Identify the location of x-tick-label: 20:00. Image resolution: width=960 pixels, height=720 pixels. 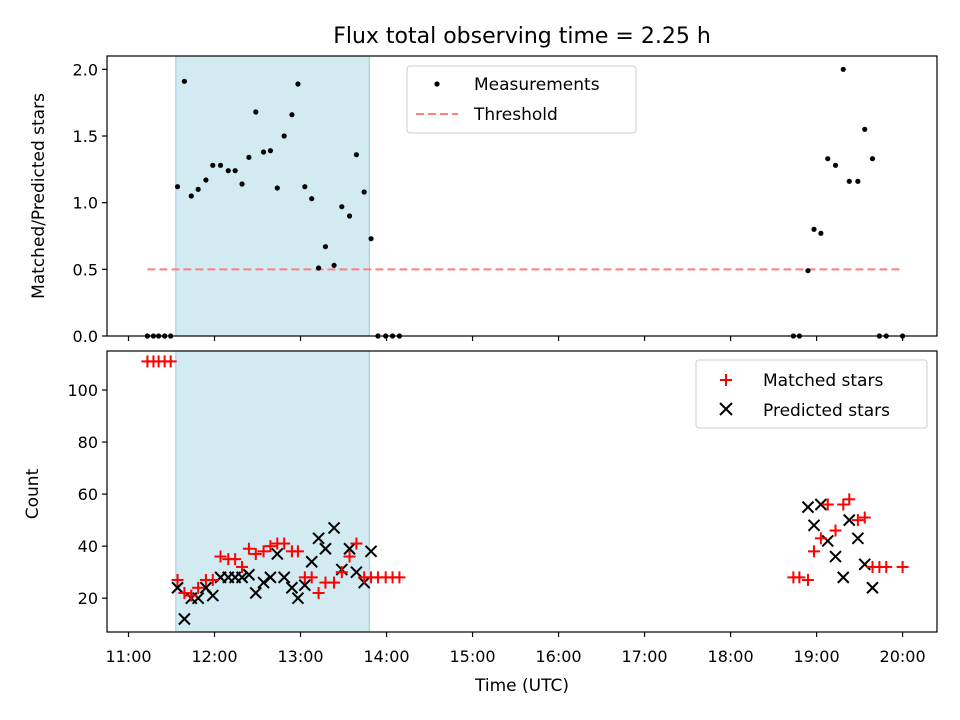
(903, 656).